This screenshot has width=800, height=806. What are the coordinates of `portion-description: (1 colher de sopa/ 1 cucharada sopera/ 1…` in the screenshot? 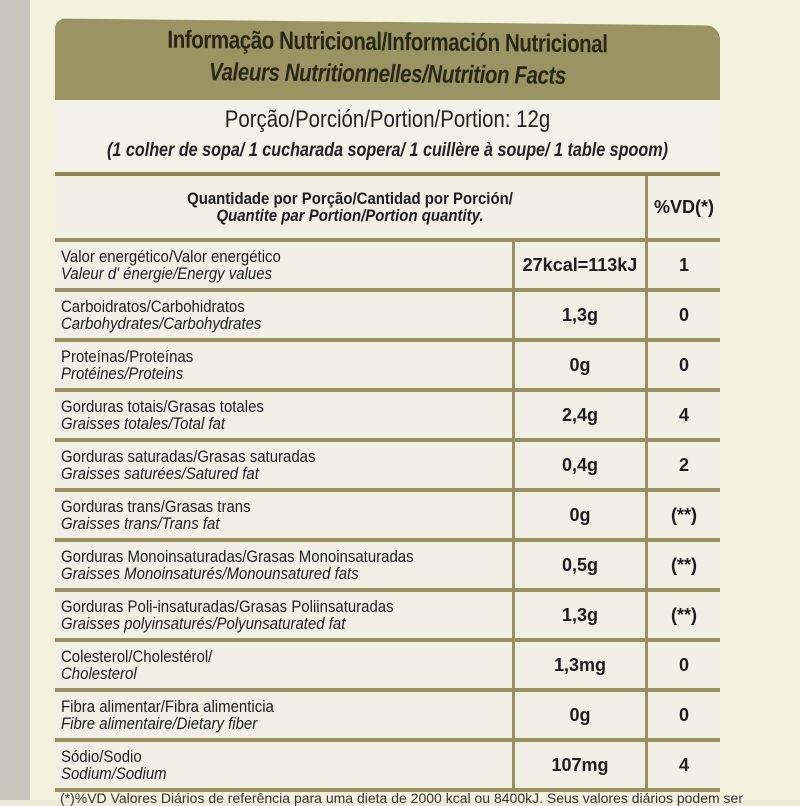 It's located at (387, 150).